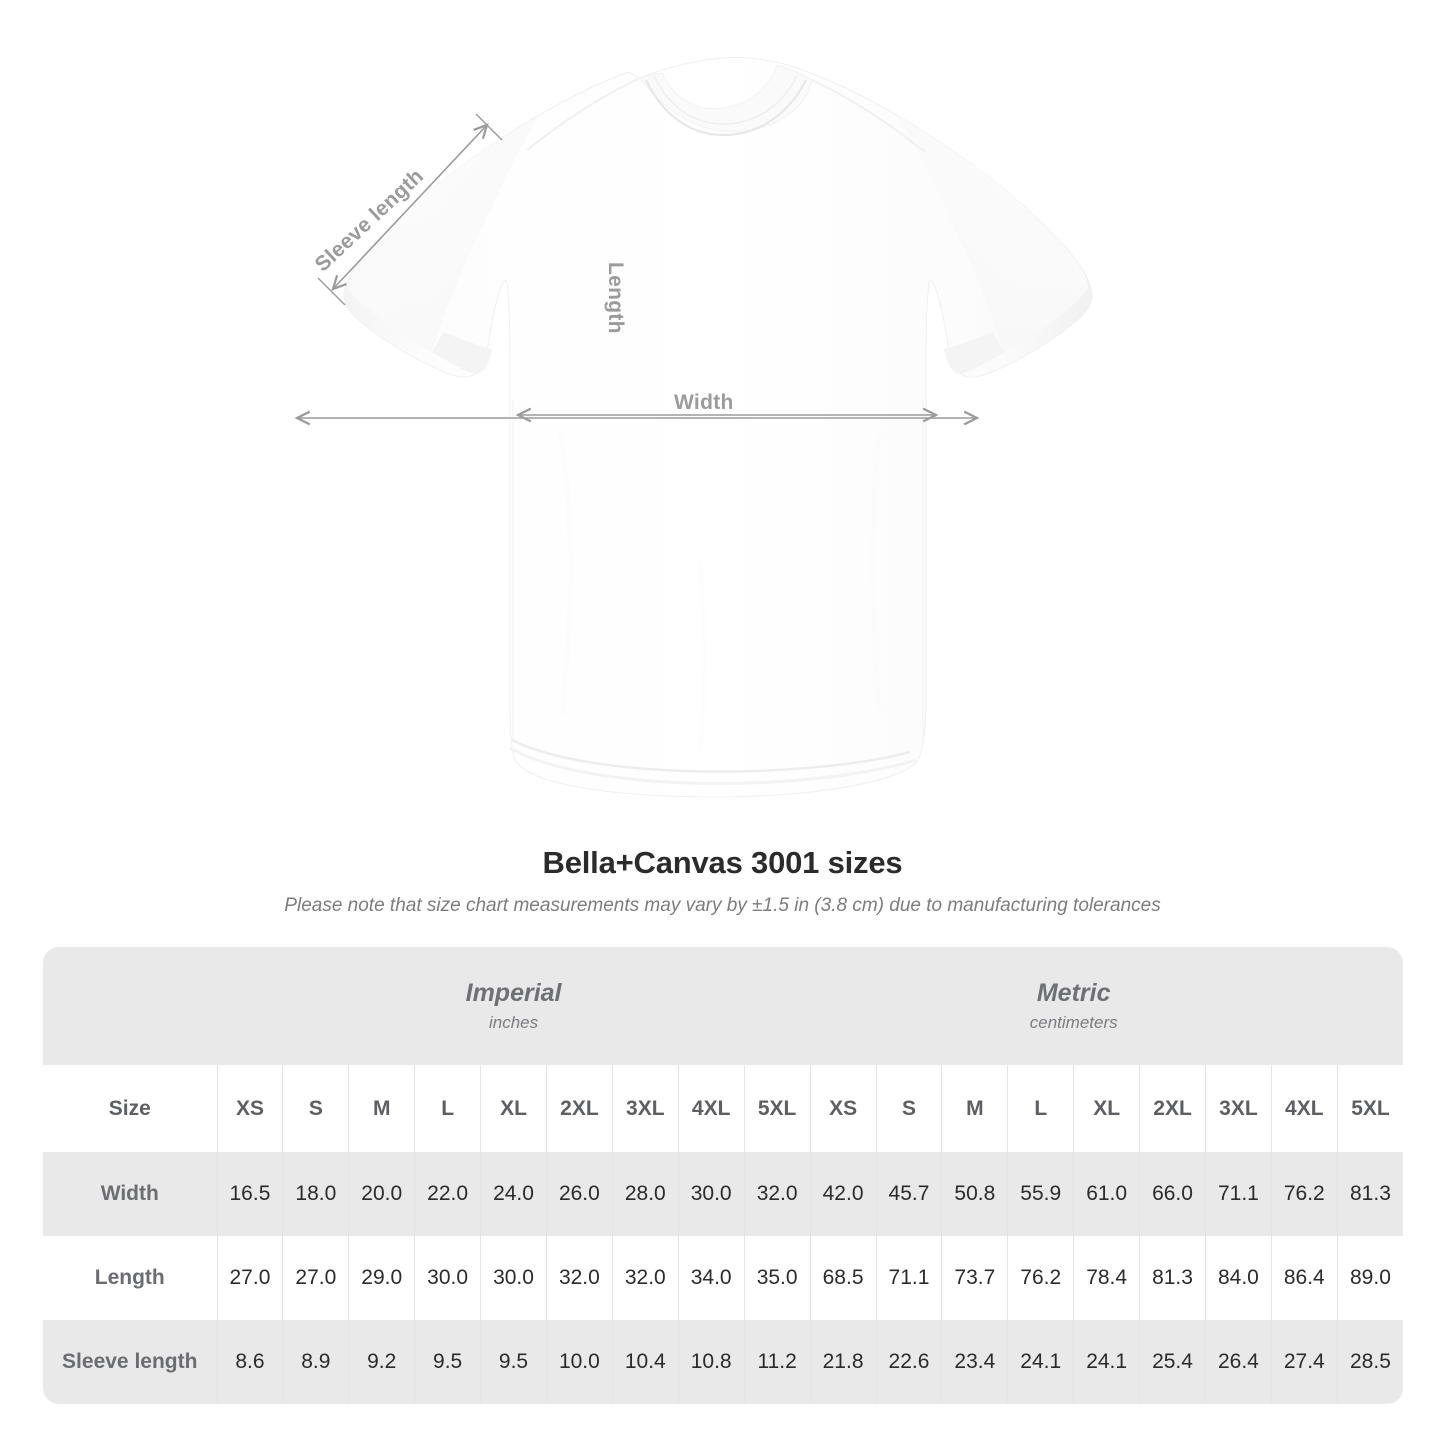  Describe the element at coordinates (777, 1362) in the screenshot. I see `cell-sleeve-imp-8: 11.2` at that location.